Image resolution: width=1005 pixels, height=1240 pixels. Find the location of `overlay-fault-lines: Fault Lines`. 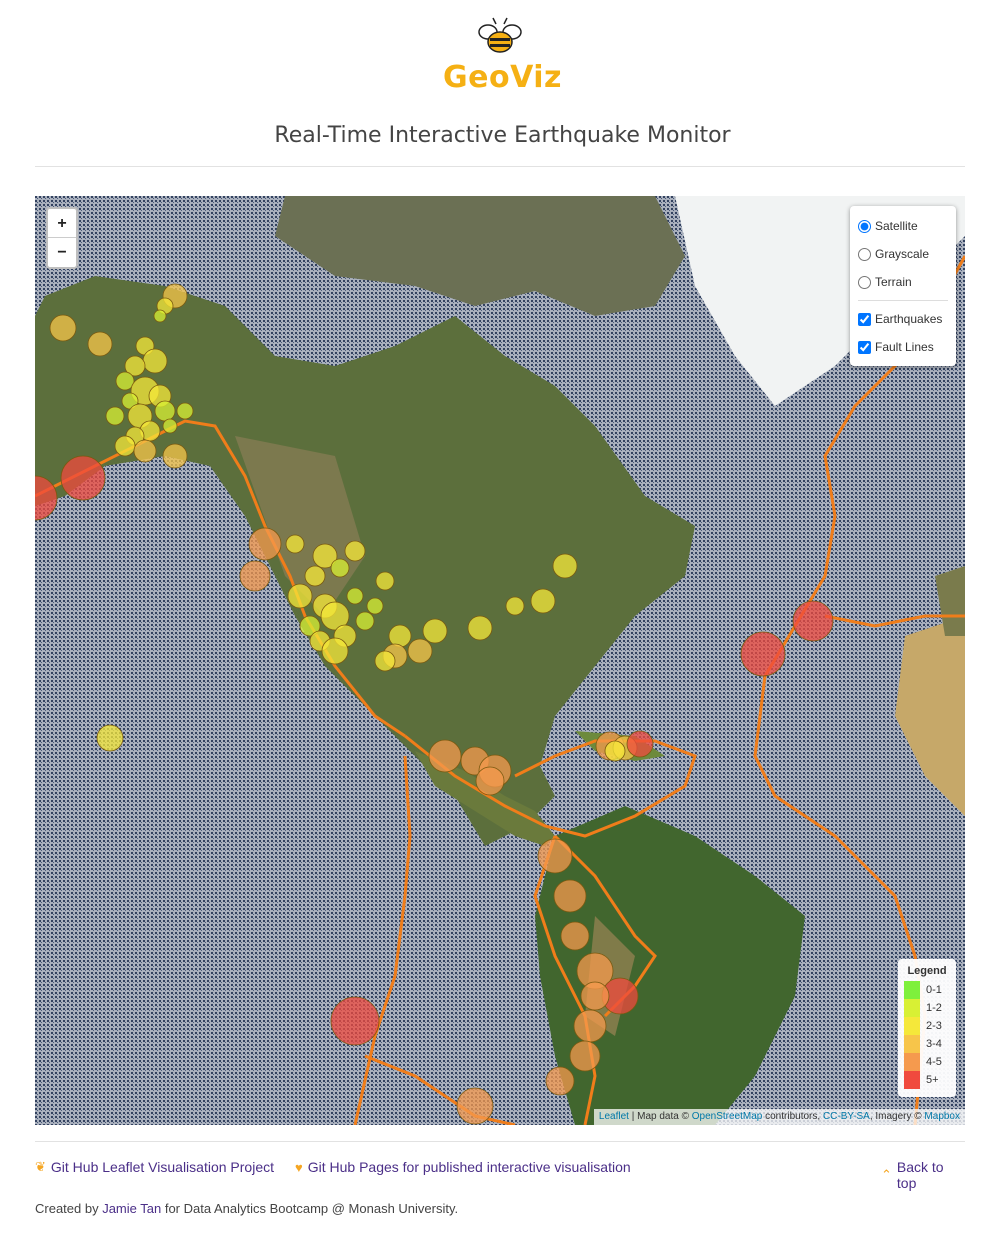

overlay-fault-lines: Fault Lines is located at coordinates (903, 347).